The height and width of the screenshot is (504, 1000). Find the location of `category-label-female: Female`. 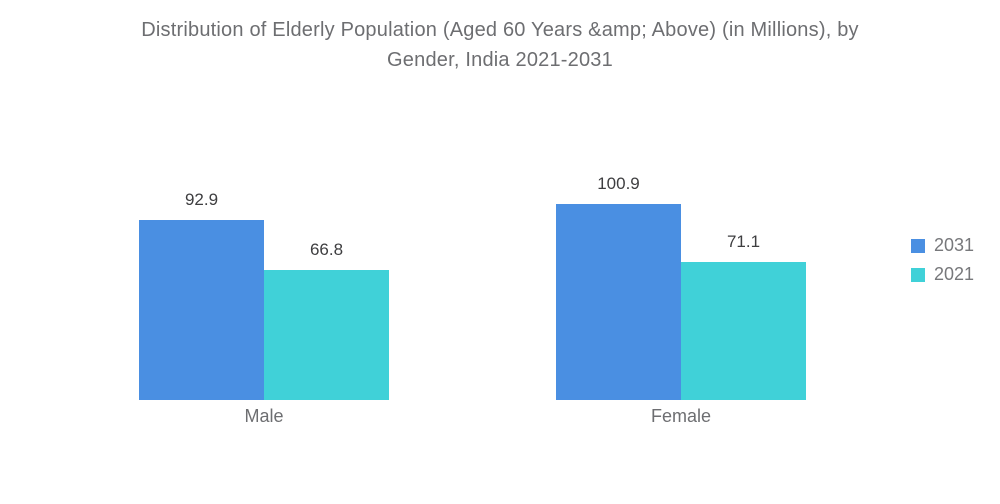

category-label-female: Female is located at coordinates (681, 416).